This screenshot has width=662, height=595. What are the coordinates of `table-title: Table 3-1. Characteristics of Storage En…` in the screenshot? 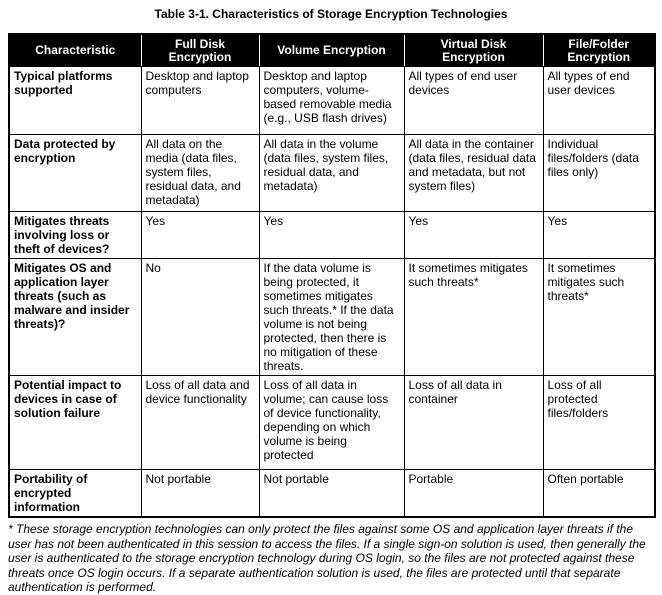 It's located at (331, 14).